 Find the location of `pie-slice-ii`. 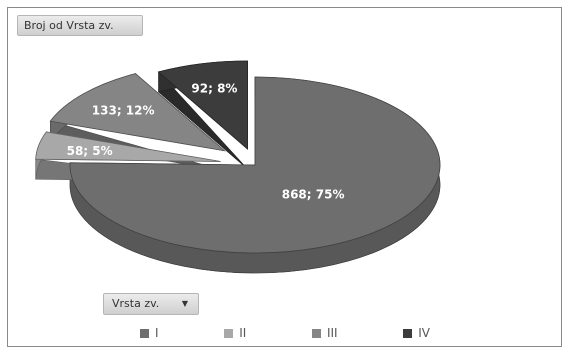

pie-slice-ii is located at coordinates (128, 146).